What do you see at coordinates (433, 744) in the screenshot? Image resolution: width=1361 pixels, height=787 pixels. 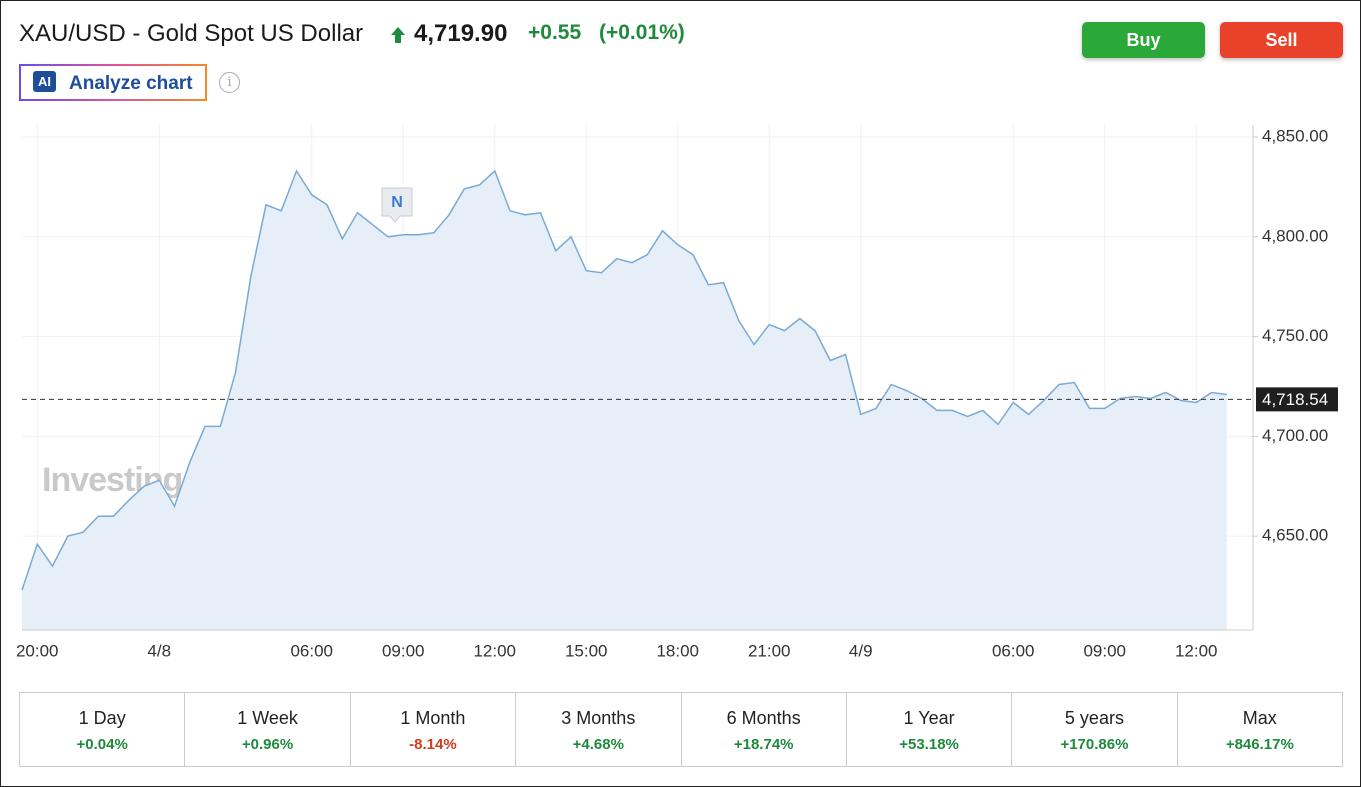 I see `period-change: -8.14%` at bounding box center [433, 744].